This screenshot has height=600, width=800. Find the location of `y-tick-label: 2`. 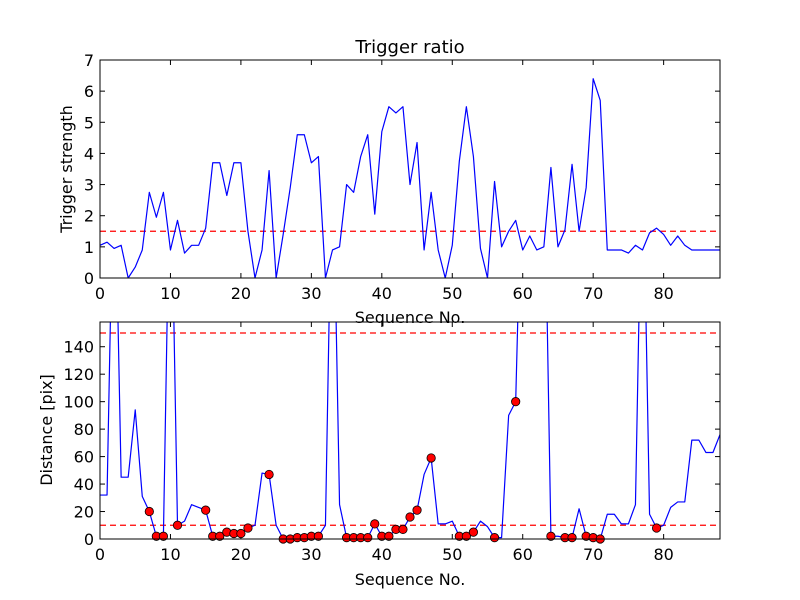

y-tick-label: 2 is located at coordinates (89, 216).